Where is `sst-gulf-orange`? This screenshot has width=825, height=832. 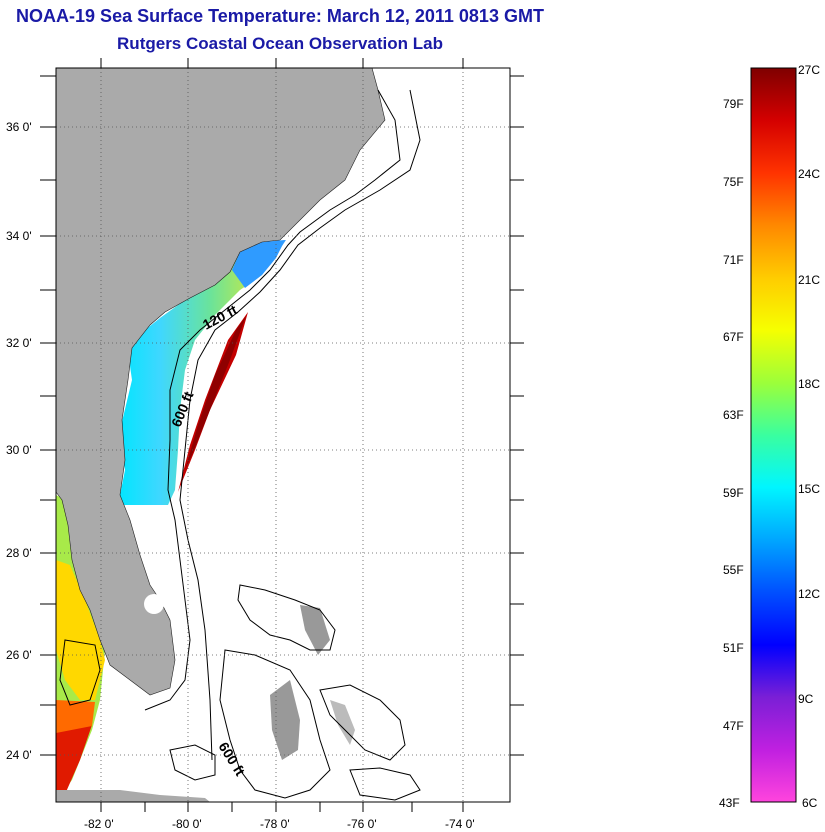
sst-gulf-orange is located at coordinates (75, 716).